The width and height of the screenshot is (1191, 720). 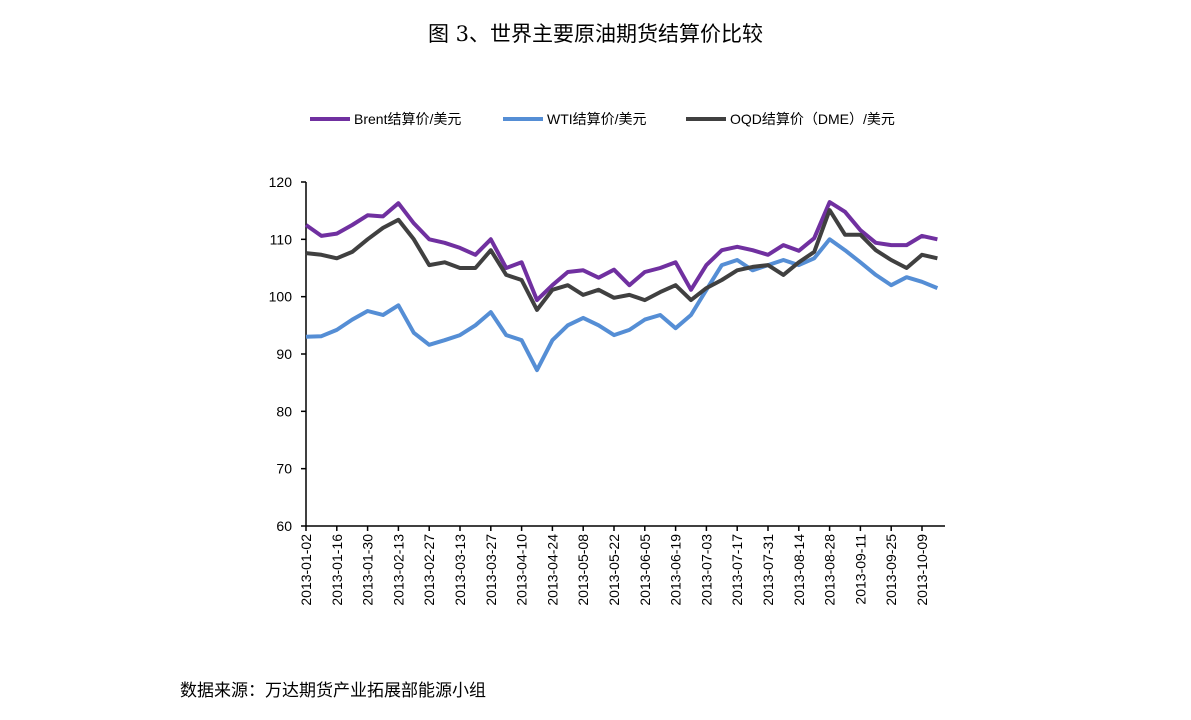 I want to click on x-tick-label: 2013-09-25, so click(x=891, y=570).